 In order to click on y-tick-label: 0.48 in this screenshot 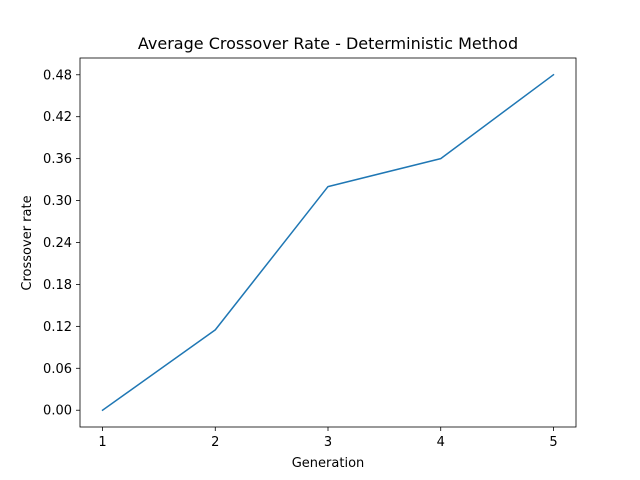, I will do `click(57, 75)`.